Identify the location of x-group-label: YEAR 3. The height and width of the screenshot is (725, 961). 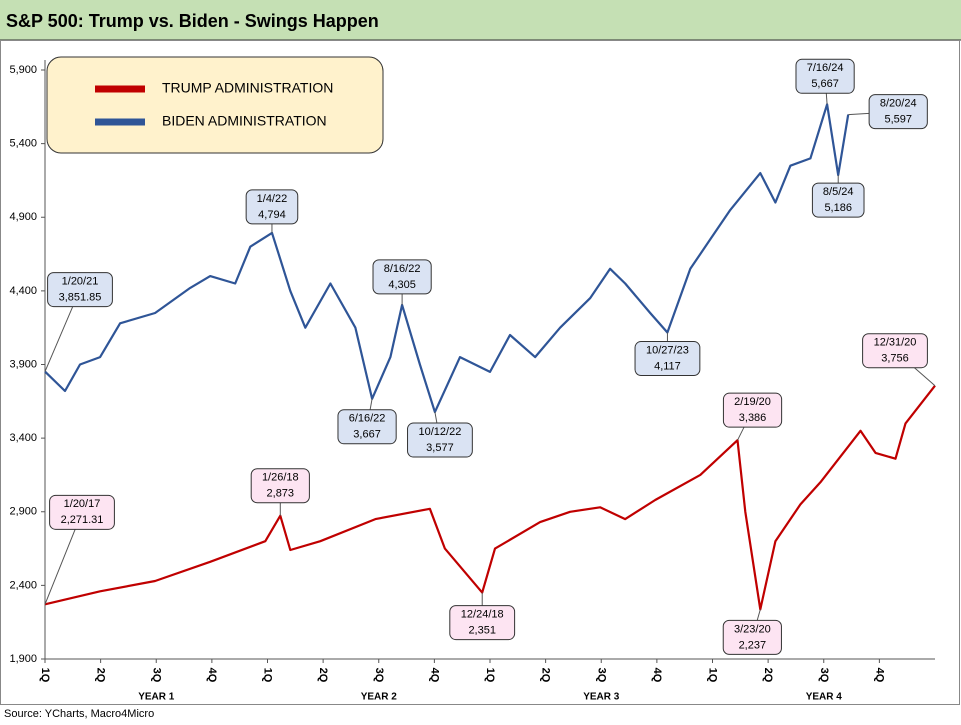
(601, 697).